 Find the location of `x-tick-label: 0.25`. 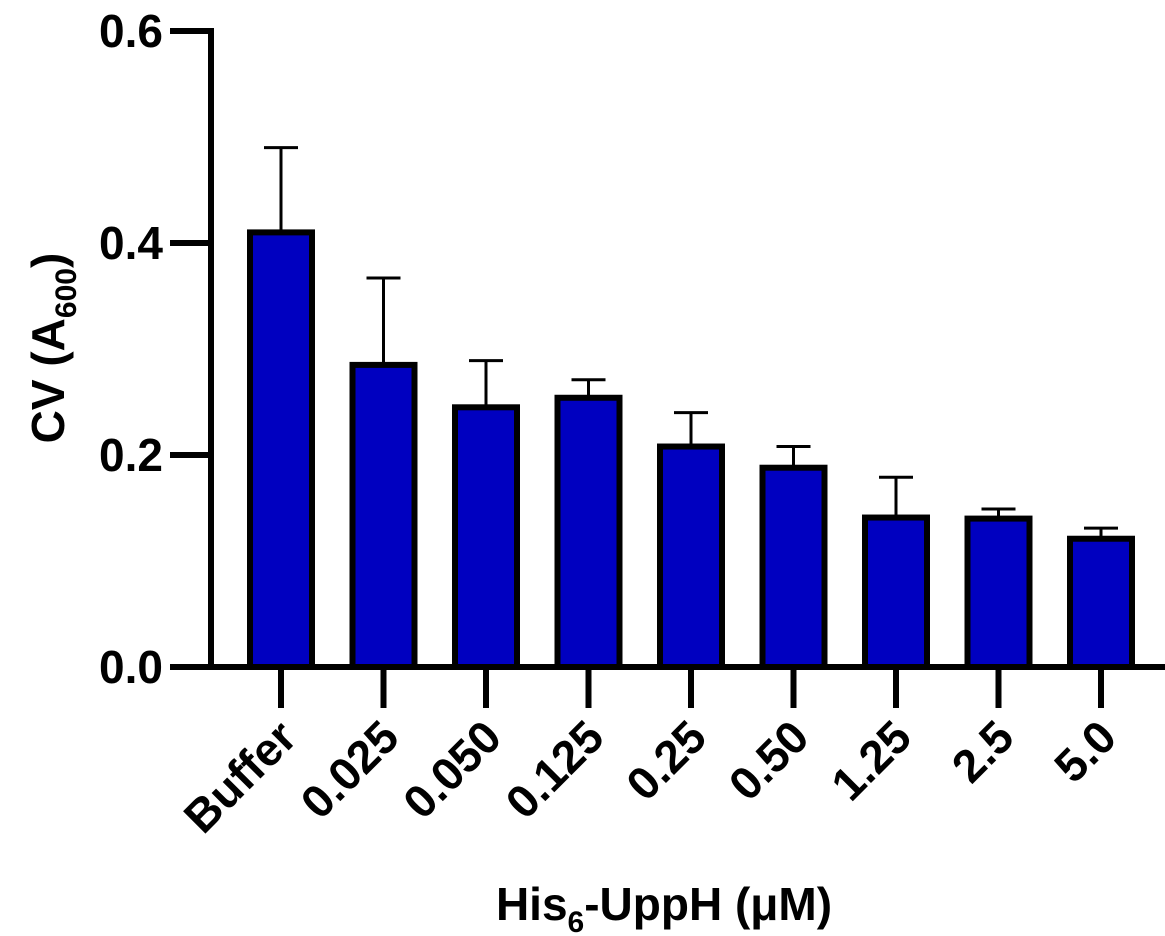

x-tick-label: 0.25 is located at coordinates (666, 760).